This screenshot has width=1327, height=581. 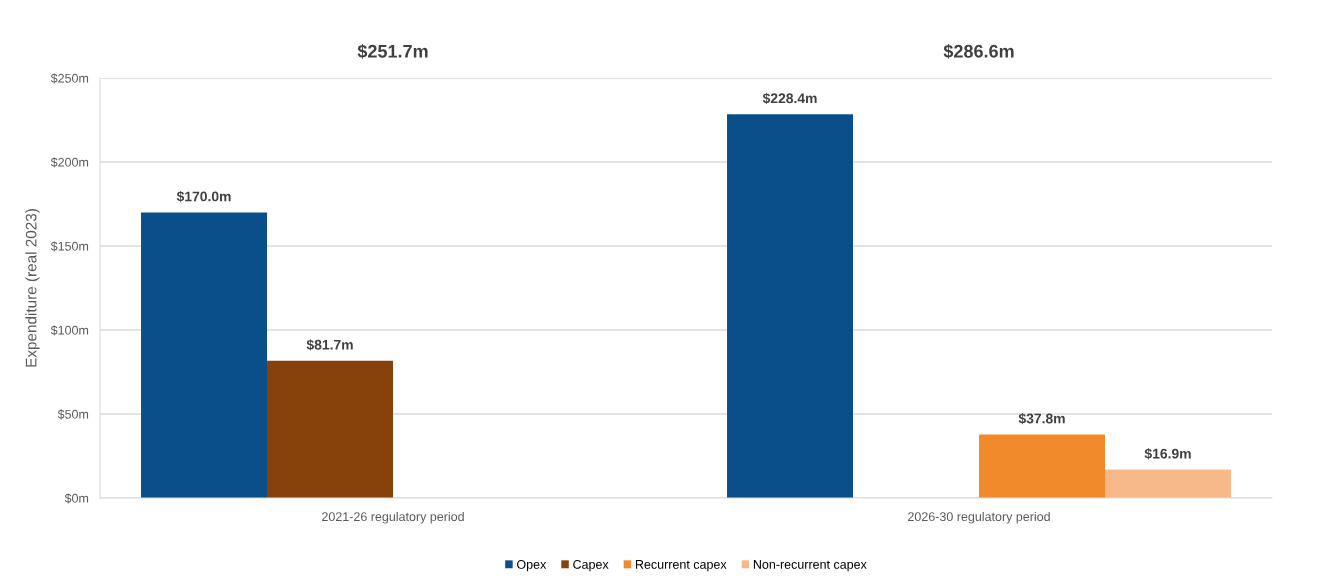 What do you see at coordinates (532, 565) in the screenshot?
I see `legend-label: Opex` at bounding box center [532, 565].